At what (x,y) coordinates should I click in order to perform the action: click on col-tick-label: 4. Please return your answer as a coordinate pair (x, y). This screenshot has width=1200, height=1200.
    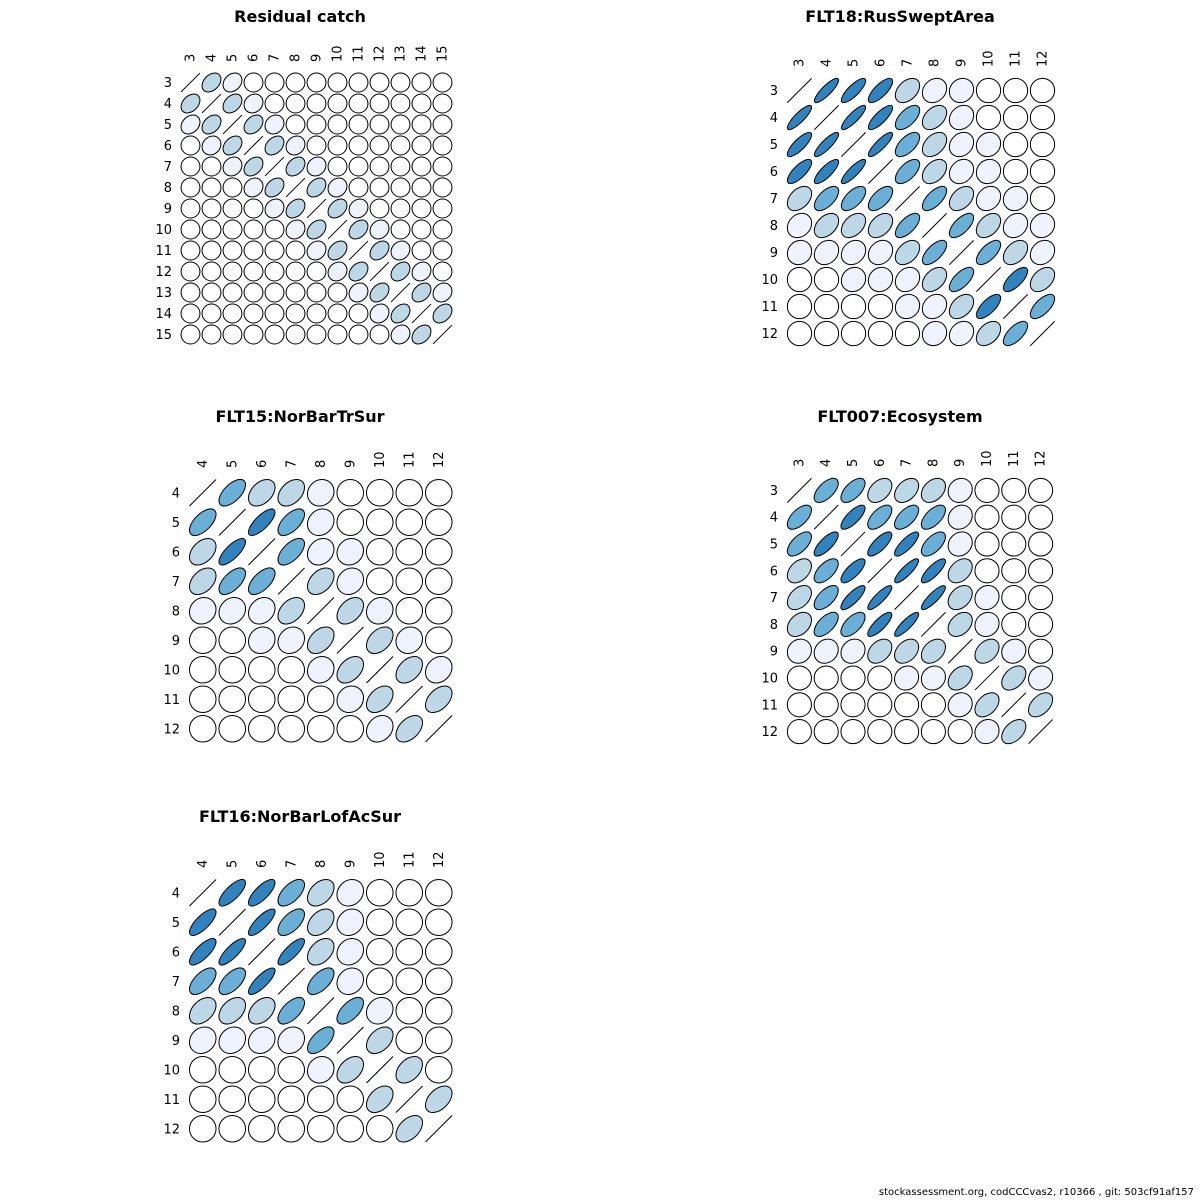
    Looking at the image, I should click on (212, 58).